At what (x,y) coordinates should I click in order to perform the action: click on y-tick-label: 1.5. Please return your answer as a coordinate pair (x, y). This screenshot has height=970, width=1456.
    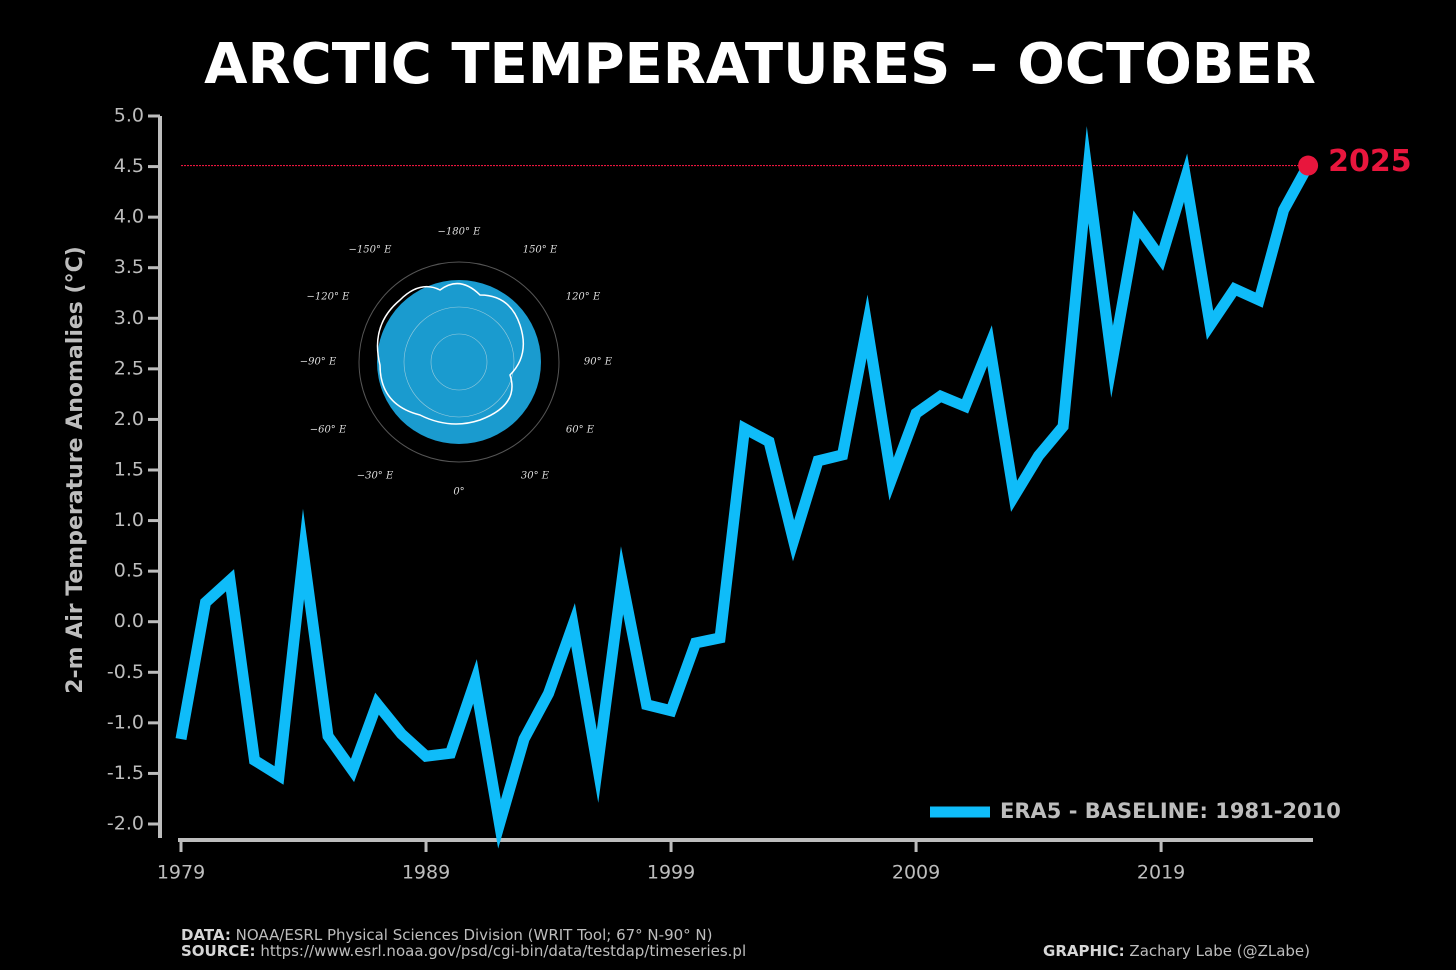
    Looking at the image, I should click on (129, 470).